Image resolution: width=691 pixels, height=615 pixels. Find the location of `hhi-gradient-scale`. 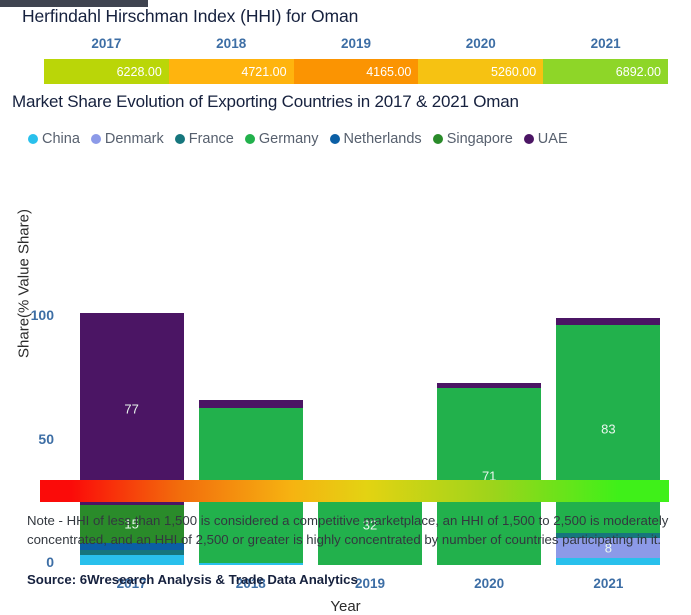

hhi-gradient-scale is located at coordinates (354, 491).